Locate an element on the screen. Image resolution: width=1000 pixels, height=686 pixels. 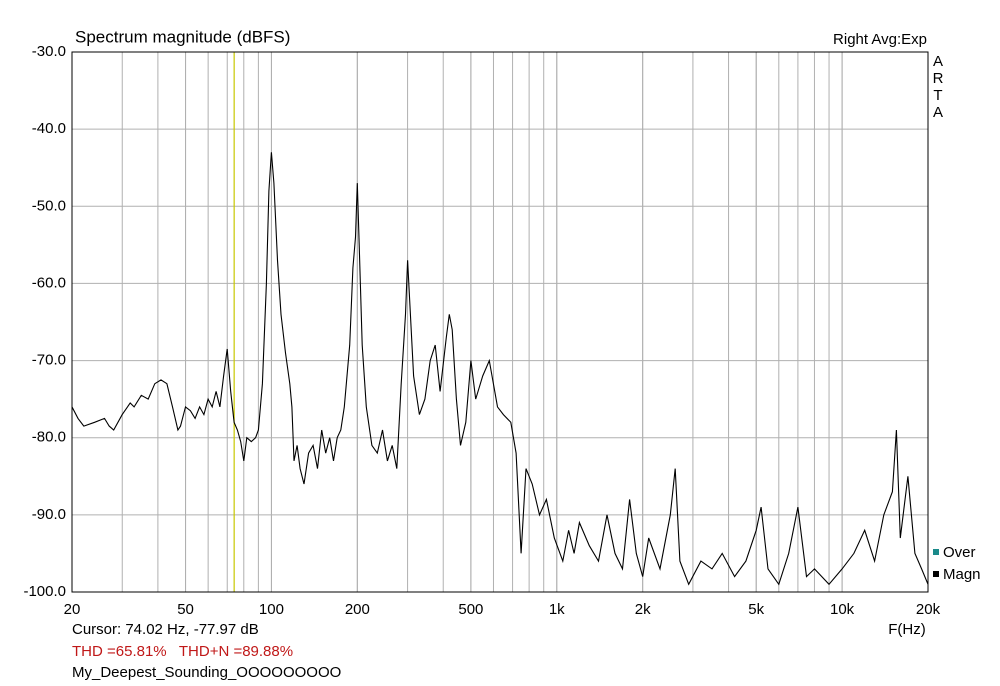
y-tick-label: -100.0 is located at coordinates (44, 591).